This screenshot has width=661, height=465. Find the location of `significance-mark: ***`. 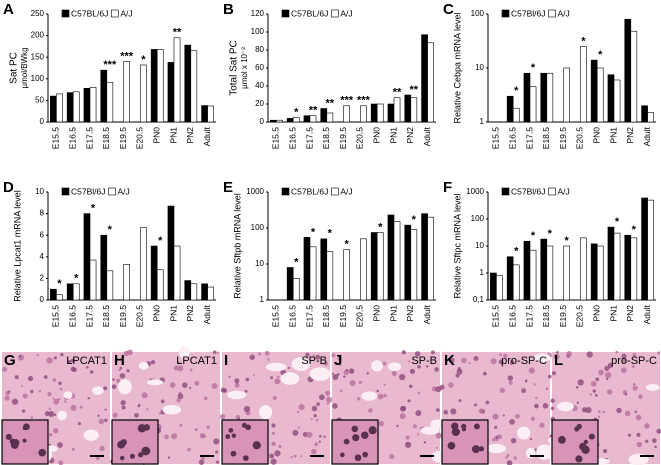

significance-mark: *** is located at coordinates (110, 65).